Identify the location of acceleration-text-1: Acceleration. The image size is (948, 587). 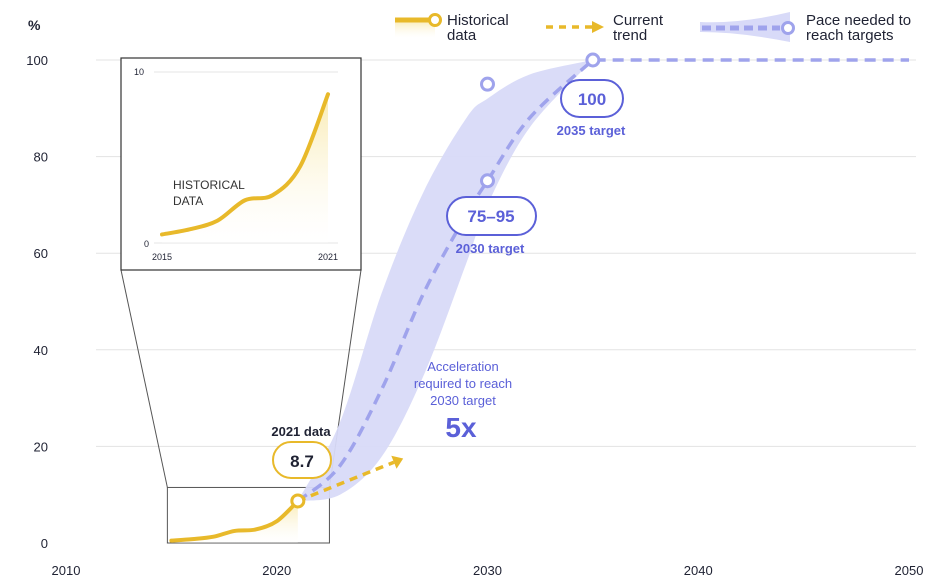
(463, 366).